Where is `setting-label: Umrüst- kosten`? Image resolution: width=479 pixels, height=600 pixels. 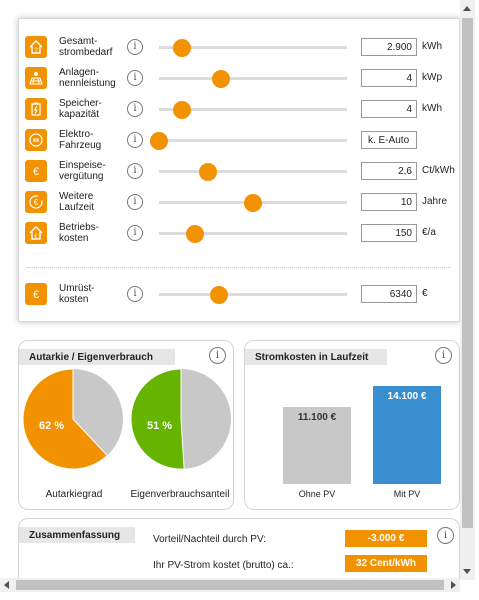 setting-label: Umrüst- kosten is located at coordinates (77, 294).